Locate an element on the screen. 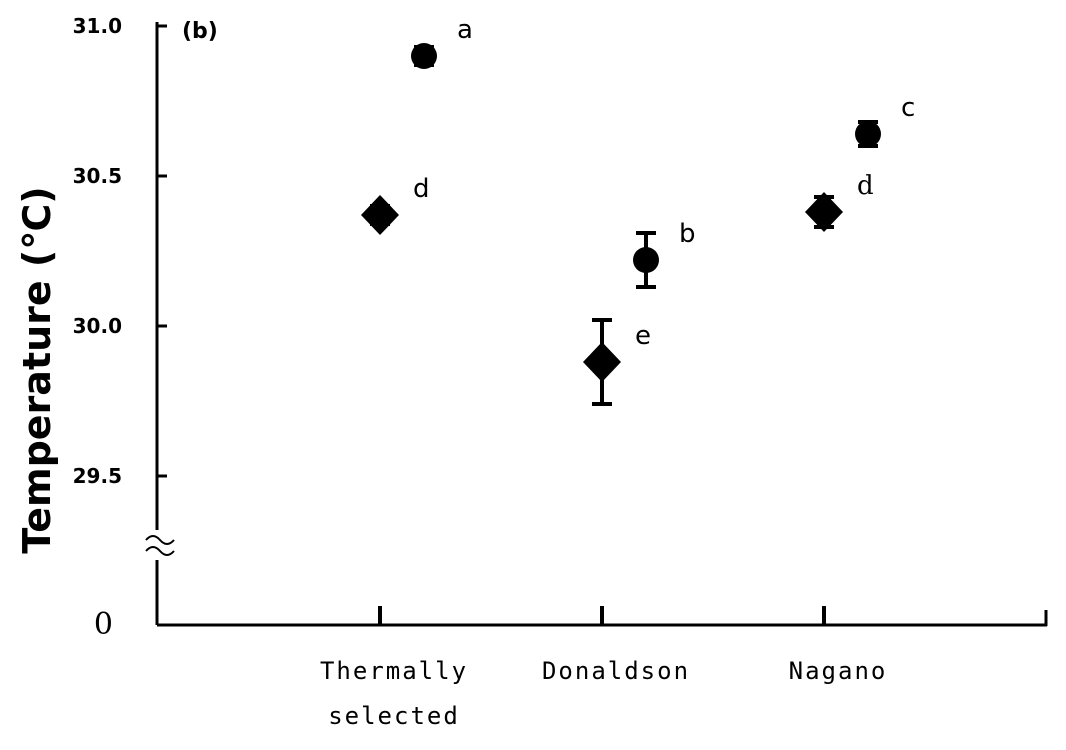 Image resolution: width=1066 pixels, height=750 pixels. y-axis-title: Temperature (℃) is located at coordinates (37, 369).